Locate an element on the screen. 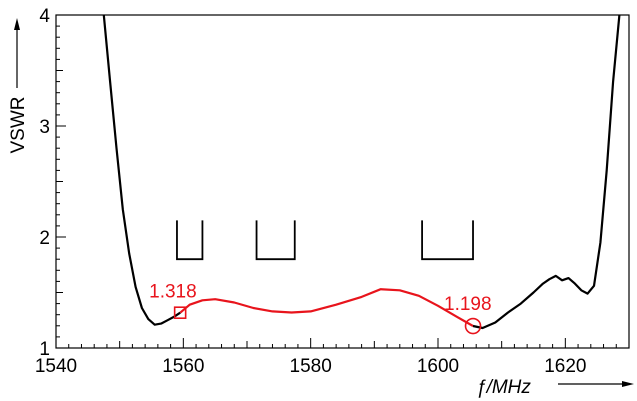  y-axis-arrowhead is located at coordinates (17, 24).